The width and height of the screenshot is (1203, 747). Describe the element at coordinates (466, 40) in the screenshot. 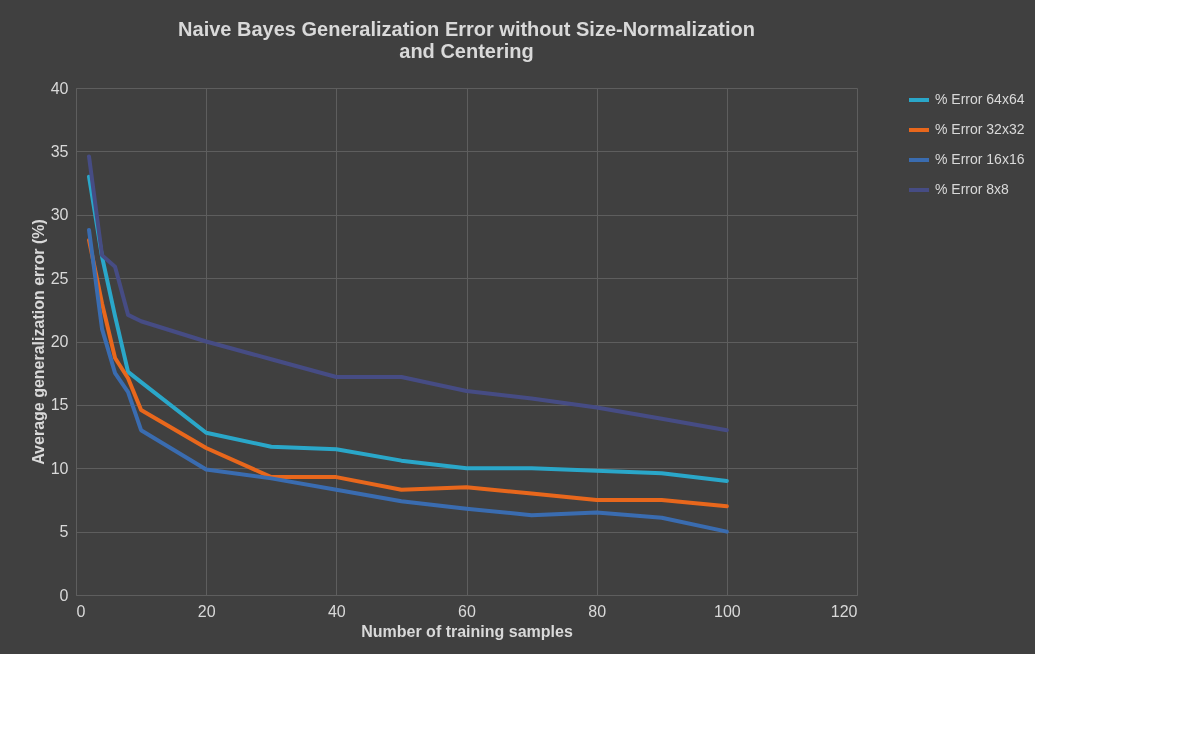

I see `chart-title: Naive Bayes Generalization Error without Size-Normalization and Centering` at that location.